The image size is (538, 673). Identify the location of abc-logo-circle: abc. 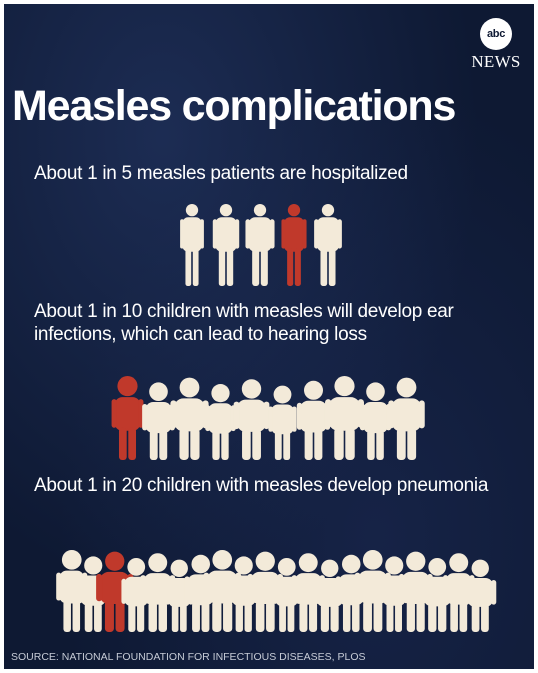
(496, 34).